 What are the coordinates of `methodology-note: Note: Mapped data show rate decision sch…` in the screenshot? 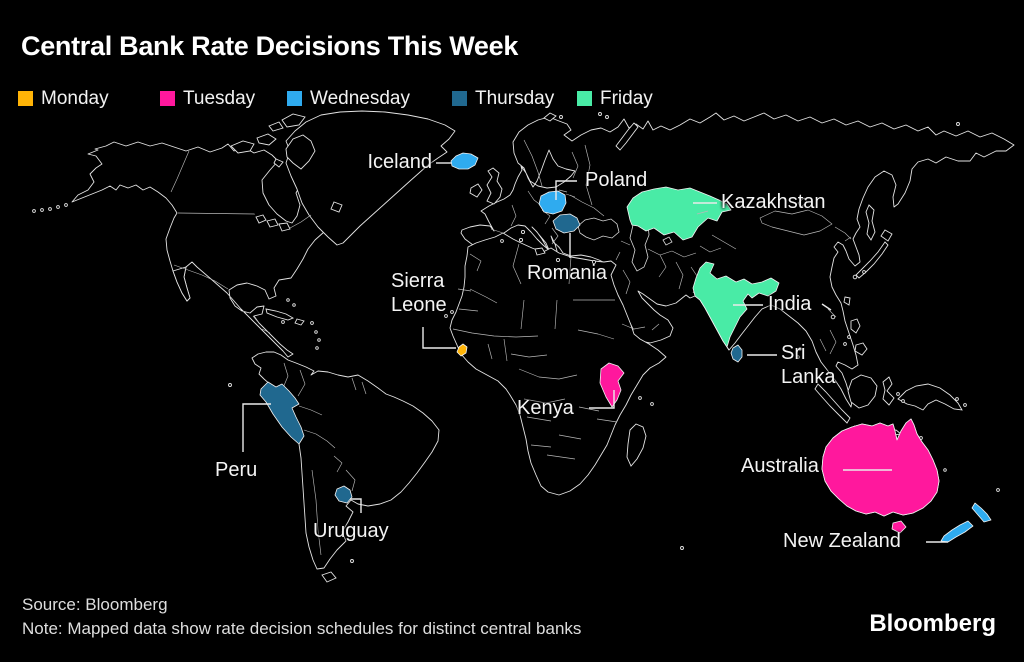 It's located at (302, 628).